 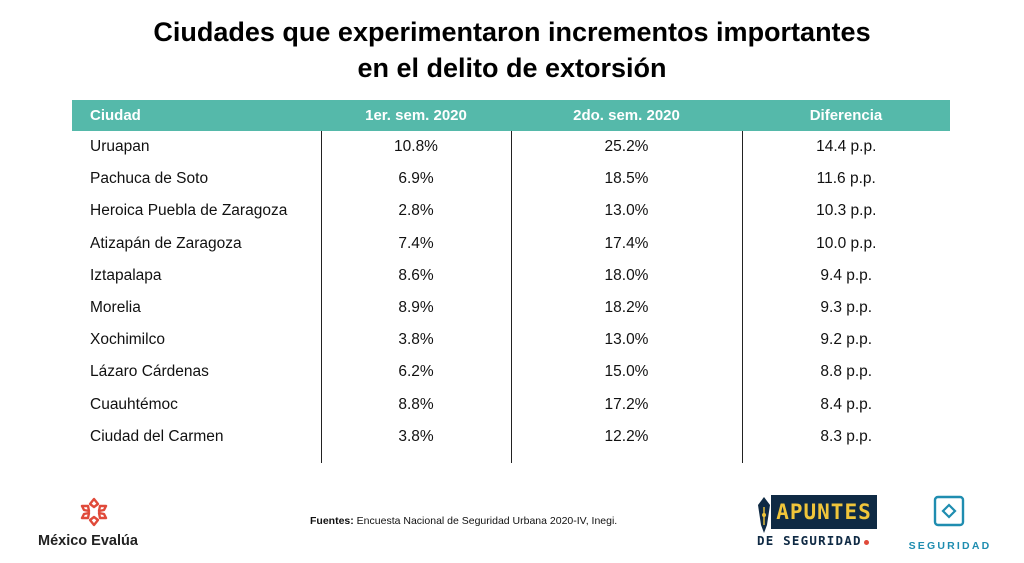 What do you see at coordinates (416, 243) in the screenshot?
I see `first-semester-cell: 7.4%` at bounding box center [416, 243].